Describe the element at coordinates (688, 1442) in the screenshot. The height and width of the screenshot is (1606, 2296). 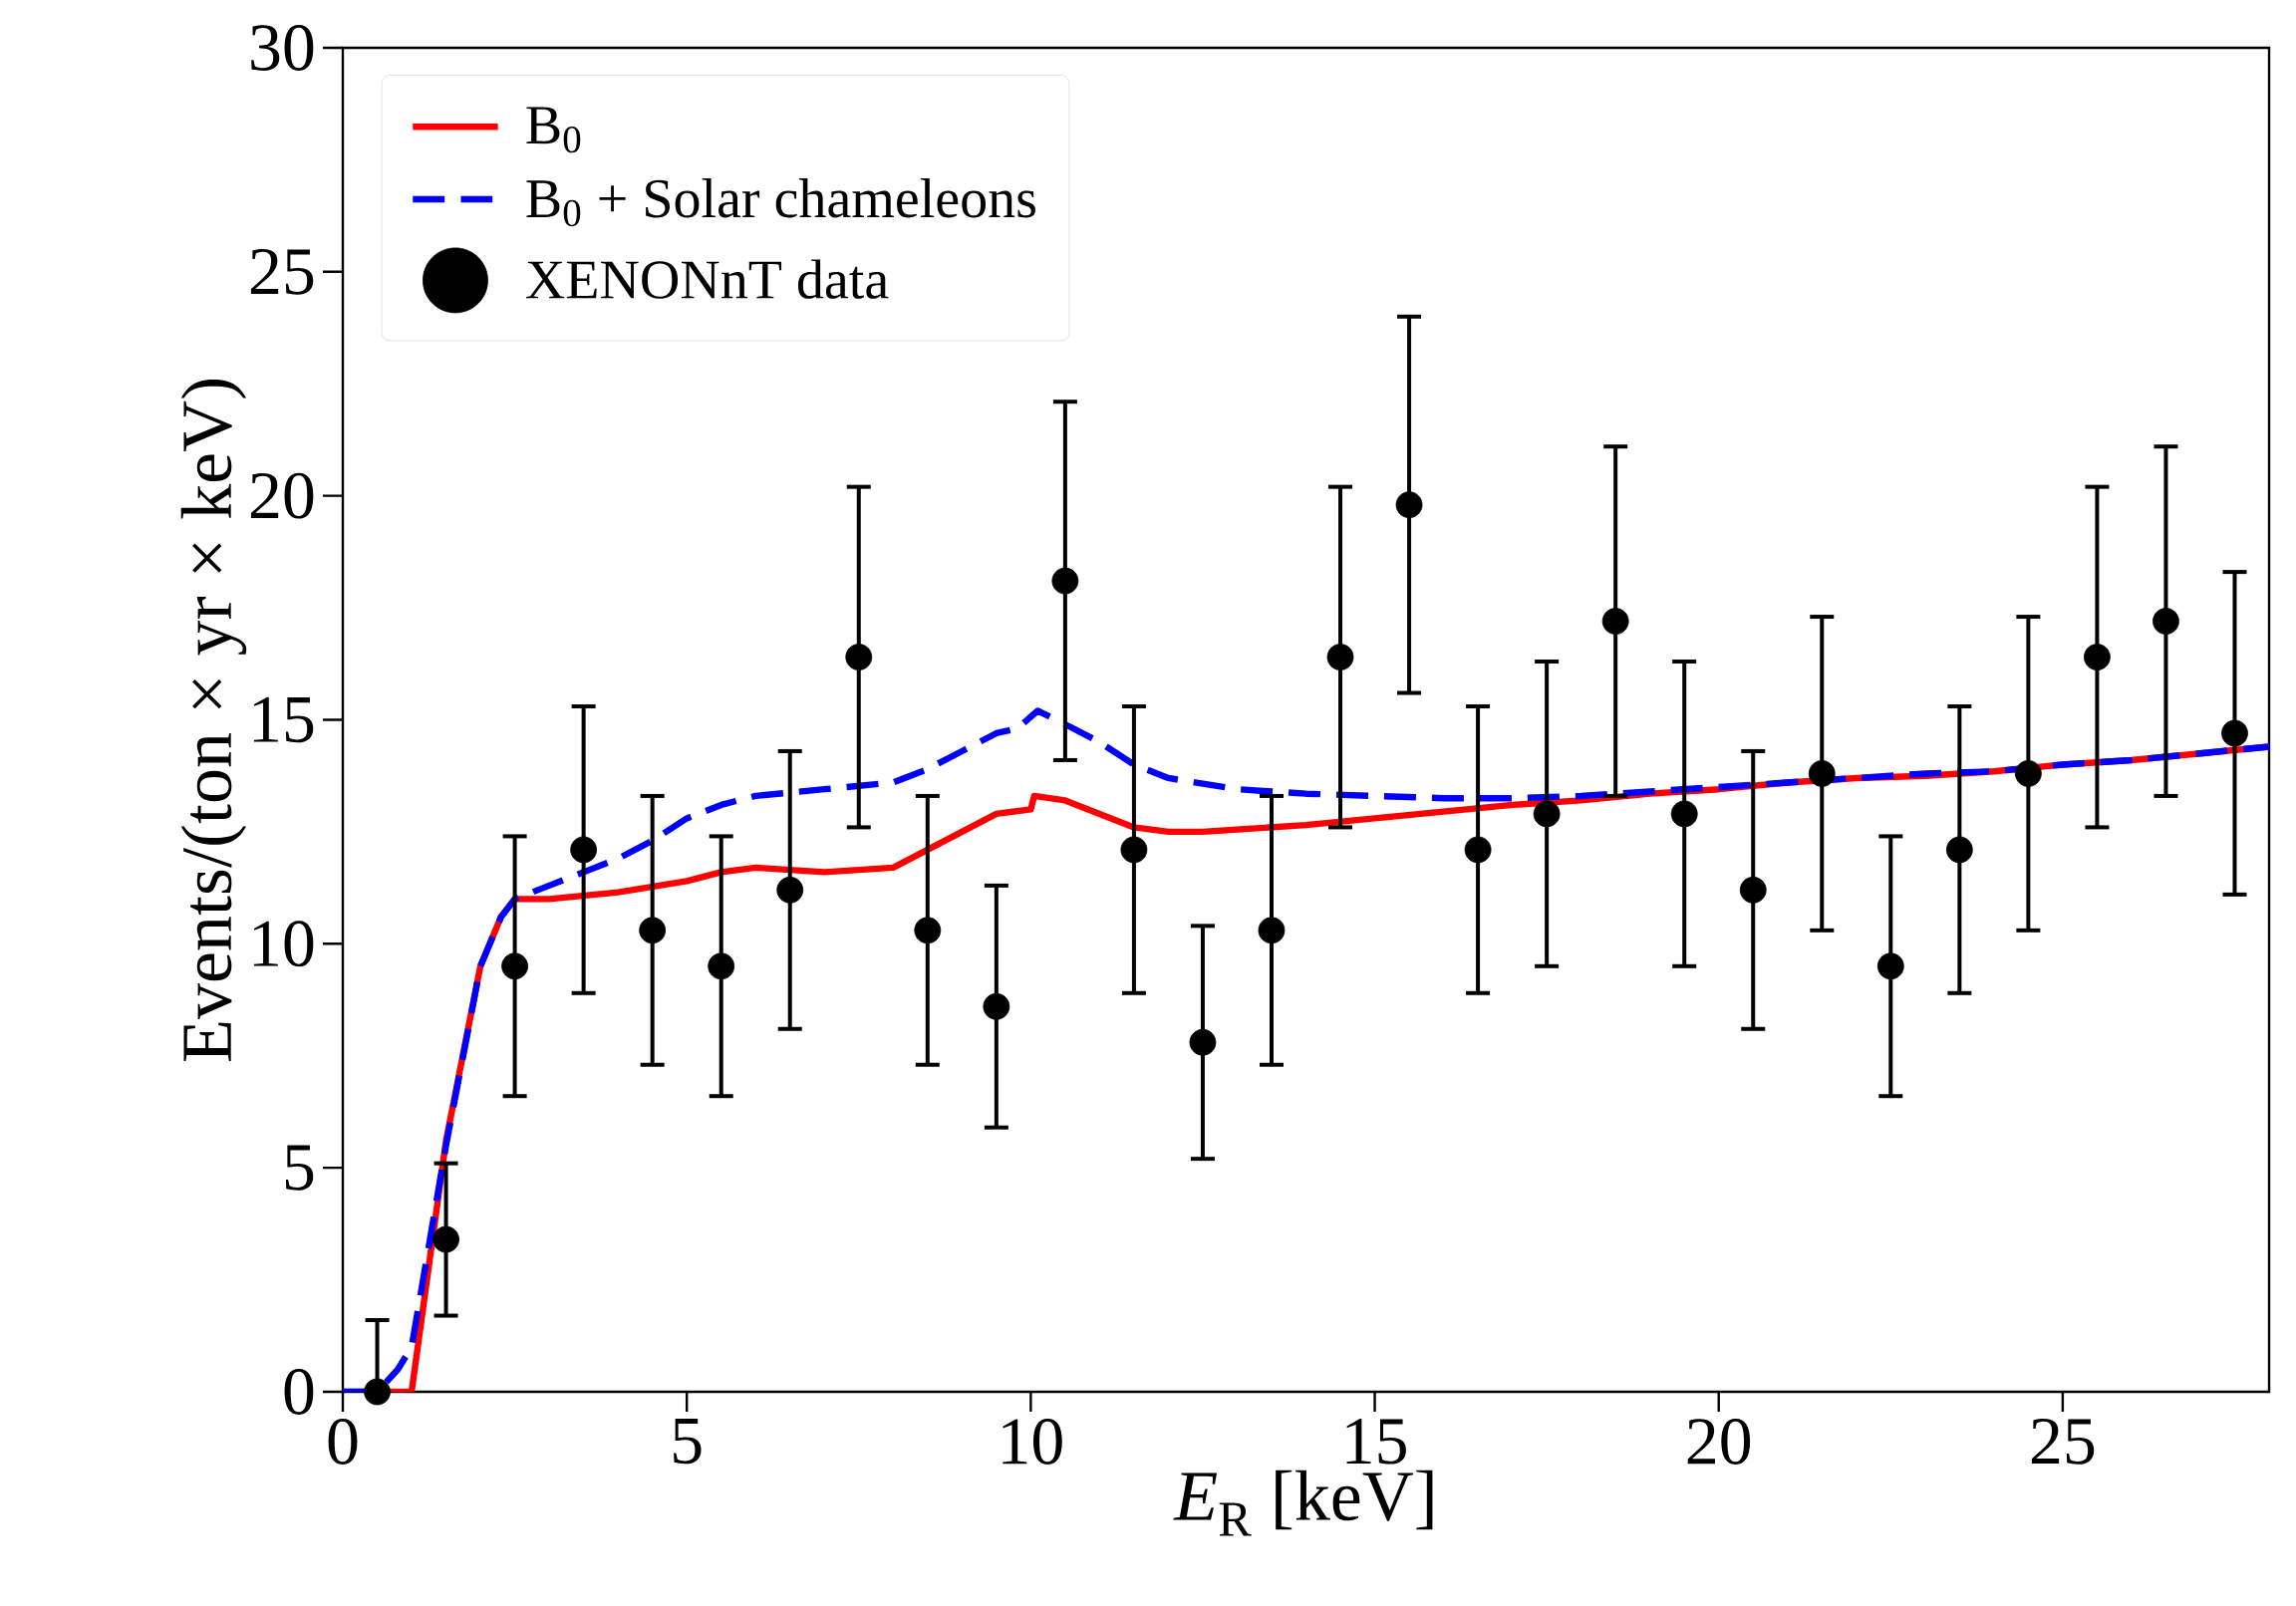
I see `x-tick-label: 5` at that location.